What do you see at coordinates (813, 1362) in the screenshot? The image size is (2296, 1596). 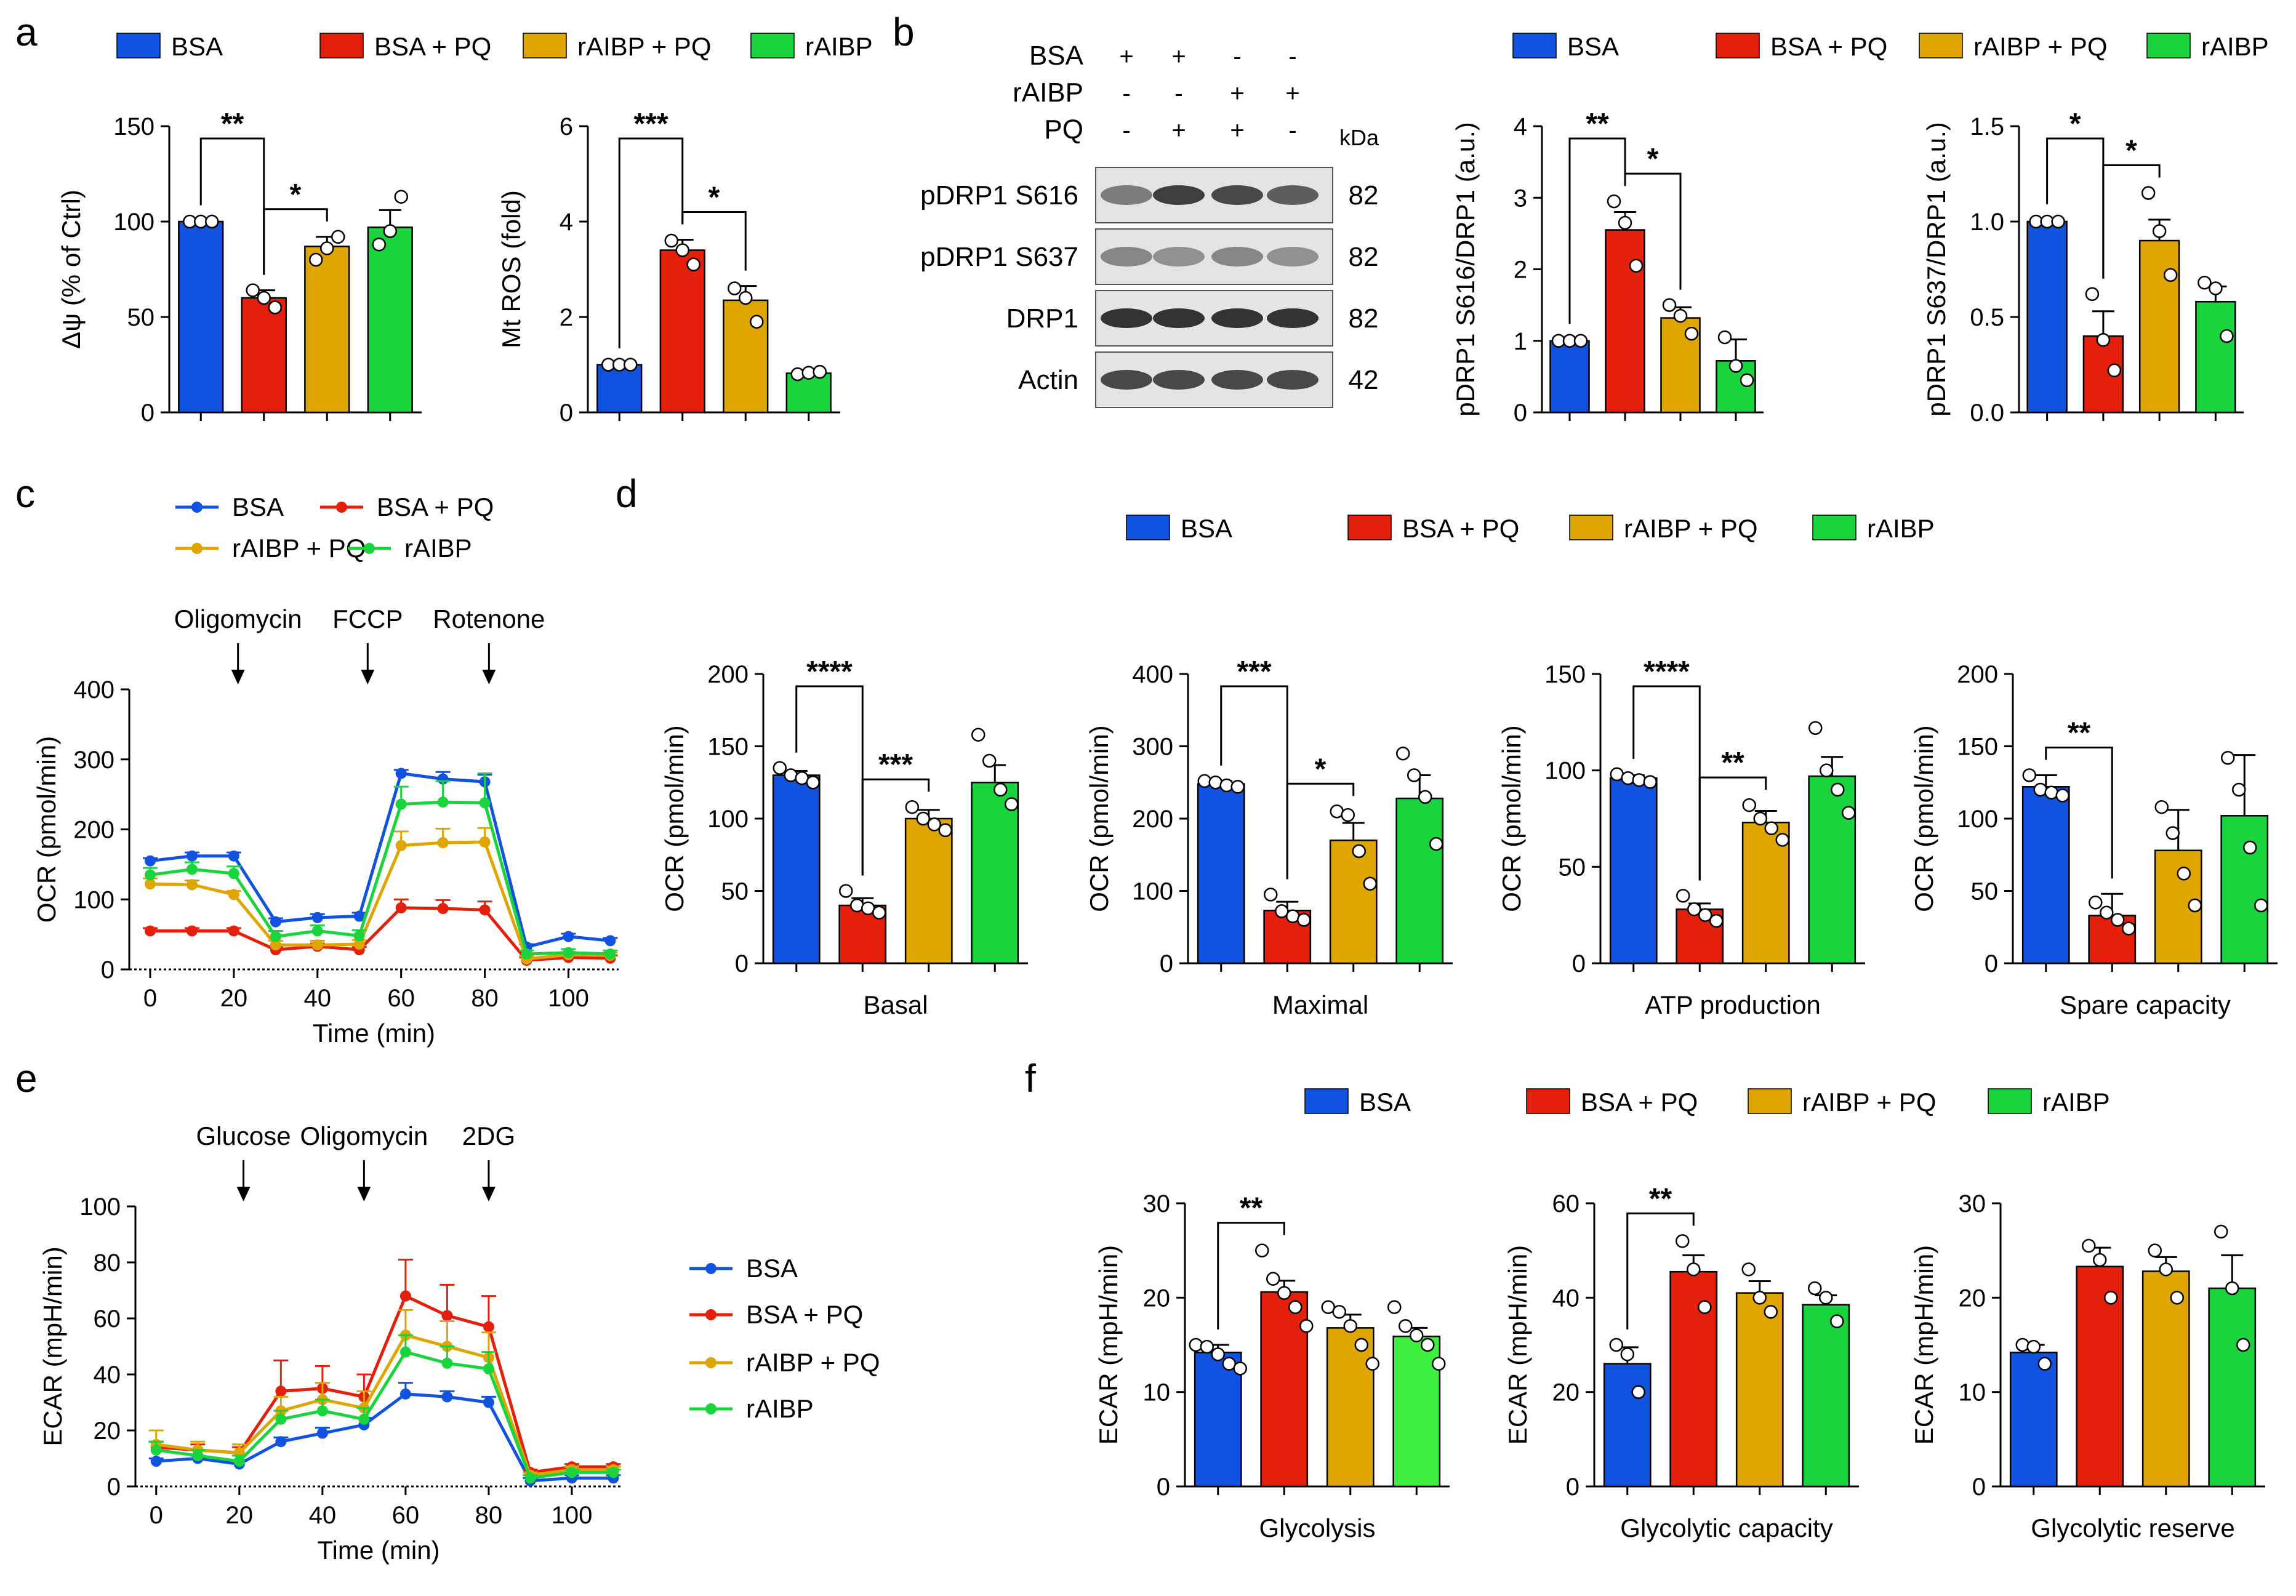 I see `legend-label: rAIBP + PQ` at bounding box center [813, 1362].